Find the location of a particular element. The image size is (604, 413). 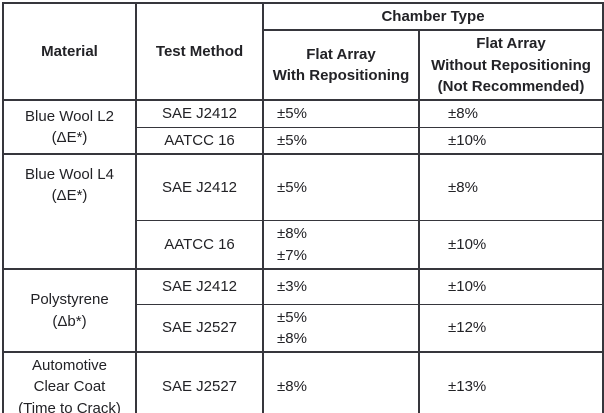

header-flat-array-with-repositioning: Flat Array With Repositioning is located at coordinates (341, 65).